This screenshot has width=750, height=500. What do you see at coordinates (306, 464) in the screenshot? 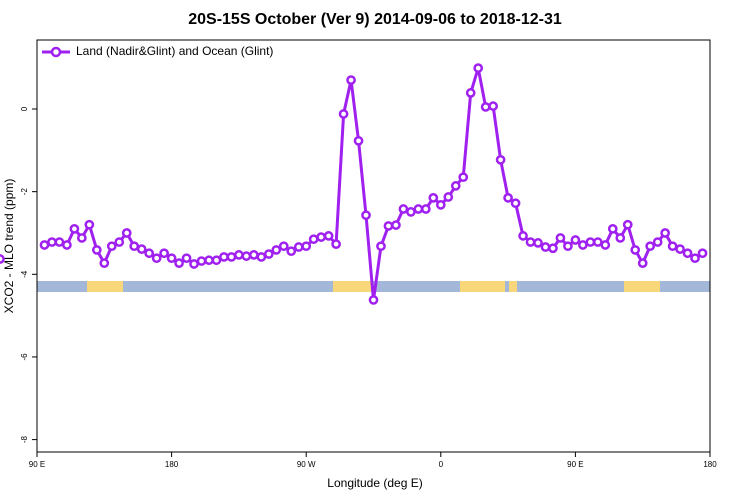
I see `x-tick-label: 90 W` at bounding box center [306, 464].